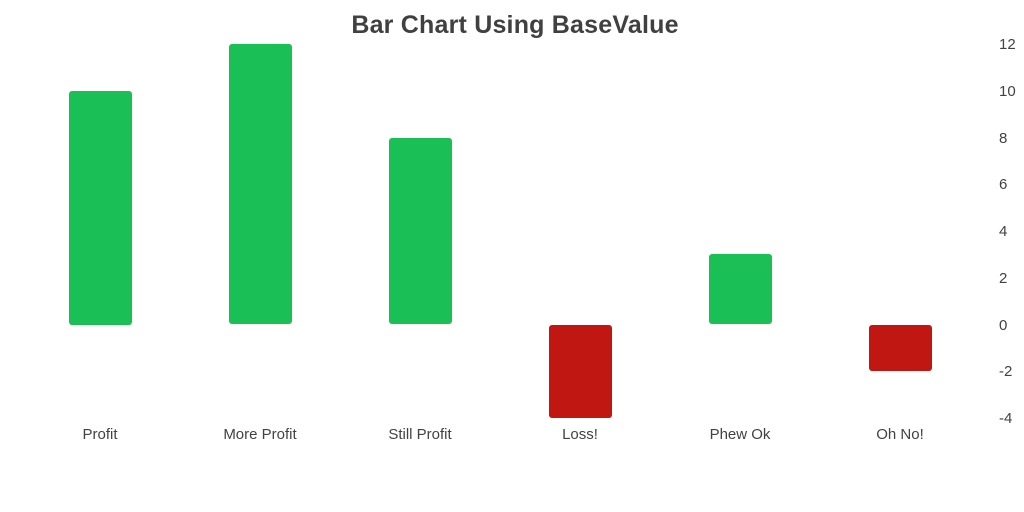 The width and height of the screenshot is (1024, 512). What do you see at coordinates (100, 434) in the screenshot?
I see `x-axis-label-profit: Profit` at bounding box center [100, 434].